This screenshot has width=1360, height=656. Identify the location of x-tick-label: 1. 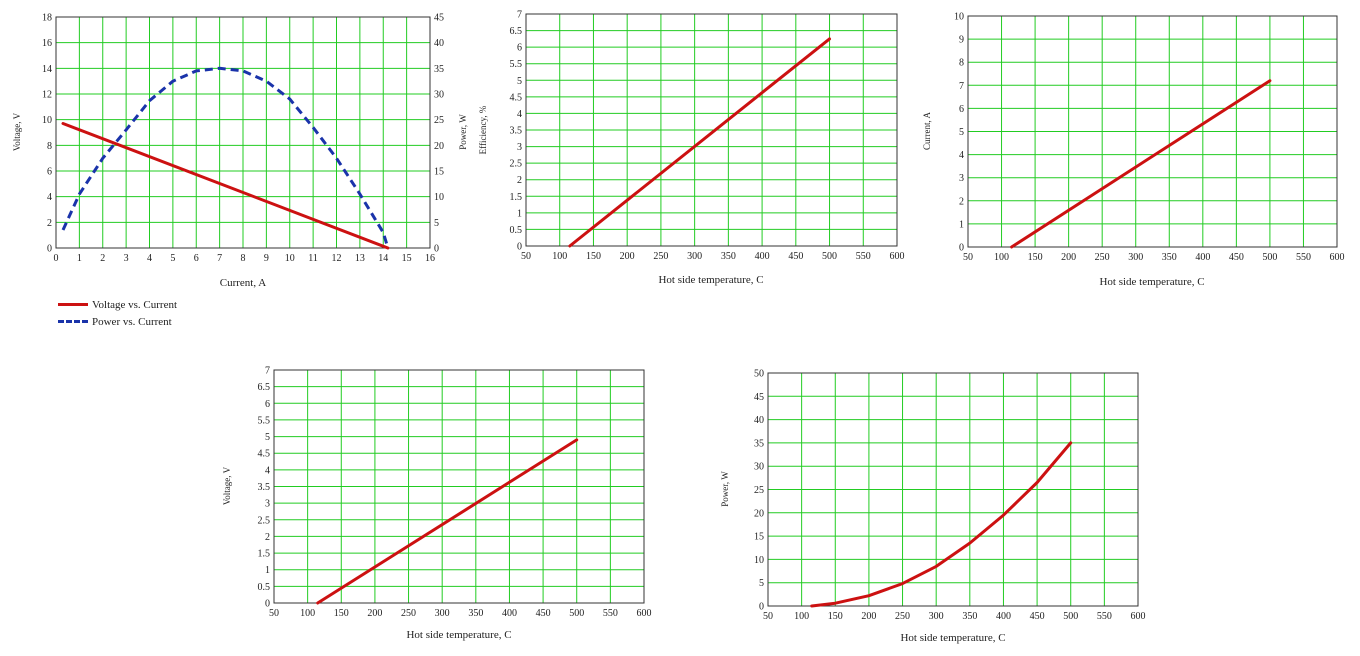
(79, 258).